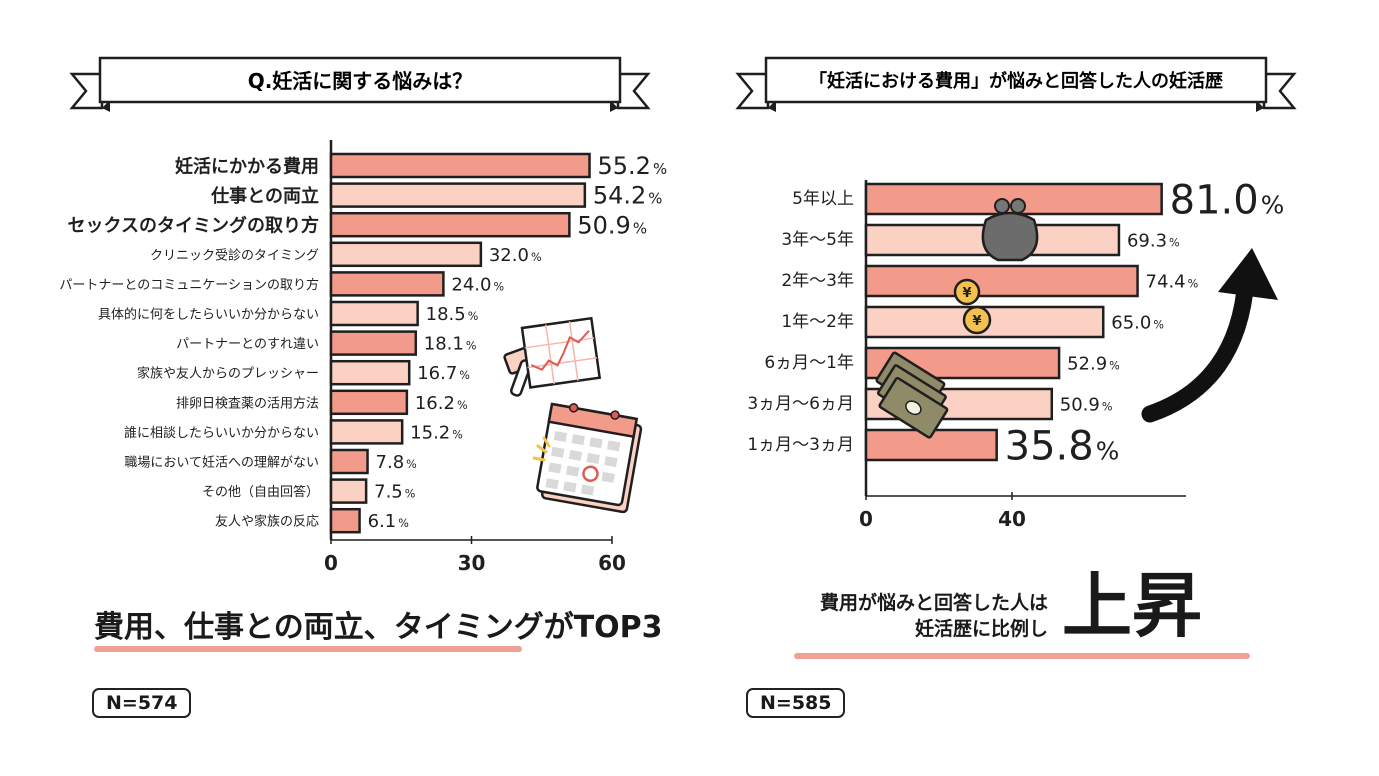  Describe the element at coordinates (446, 314) in the screenshot. I see `value-number: 18.5` at that location.